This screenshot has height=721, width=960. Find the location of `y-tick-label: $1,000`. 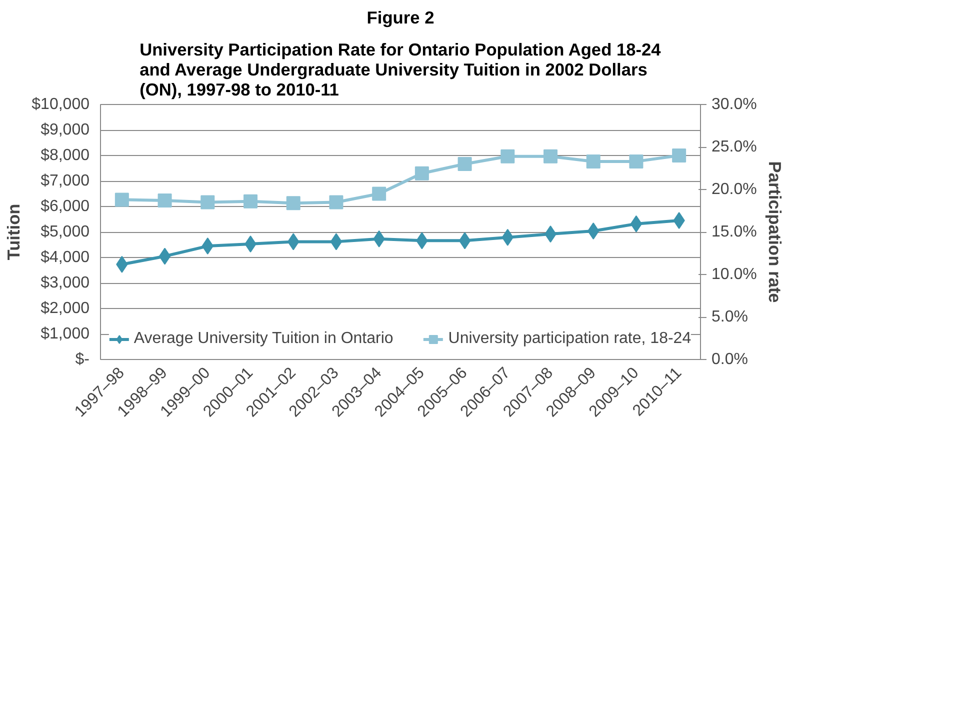

y-tick-label: $1,000 is located at coordinates (65, 334).